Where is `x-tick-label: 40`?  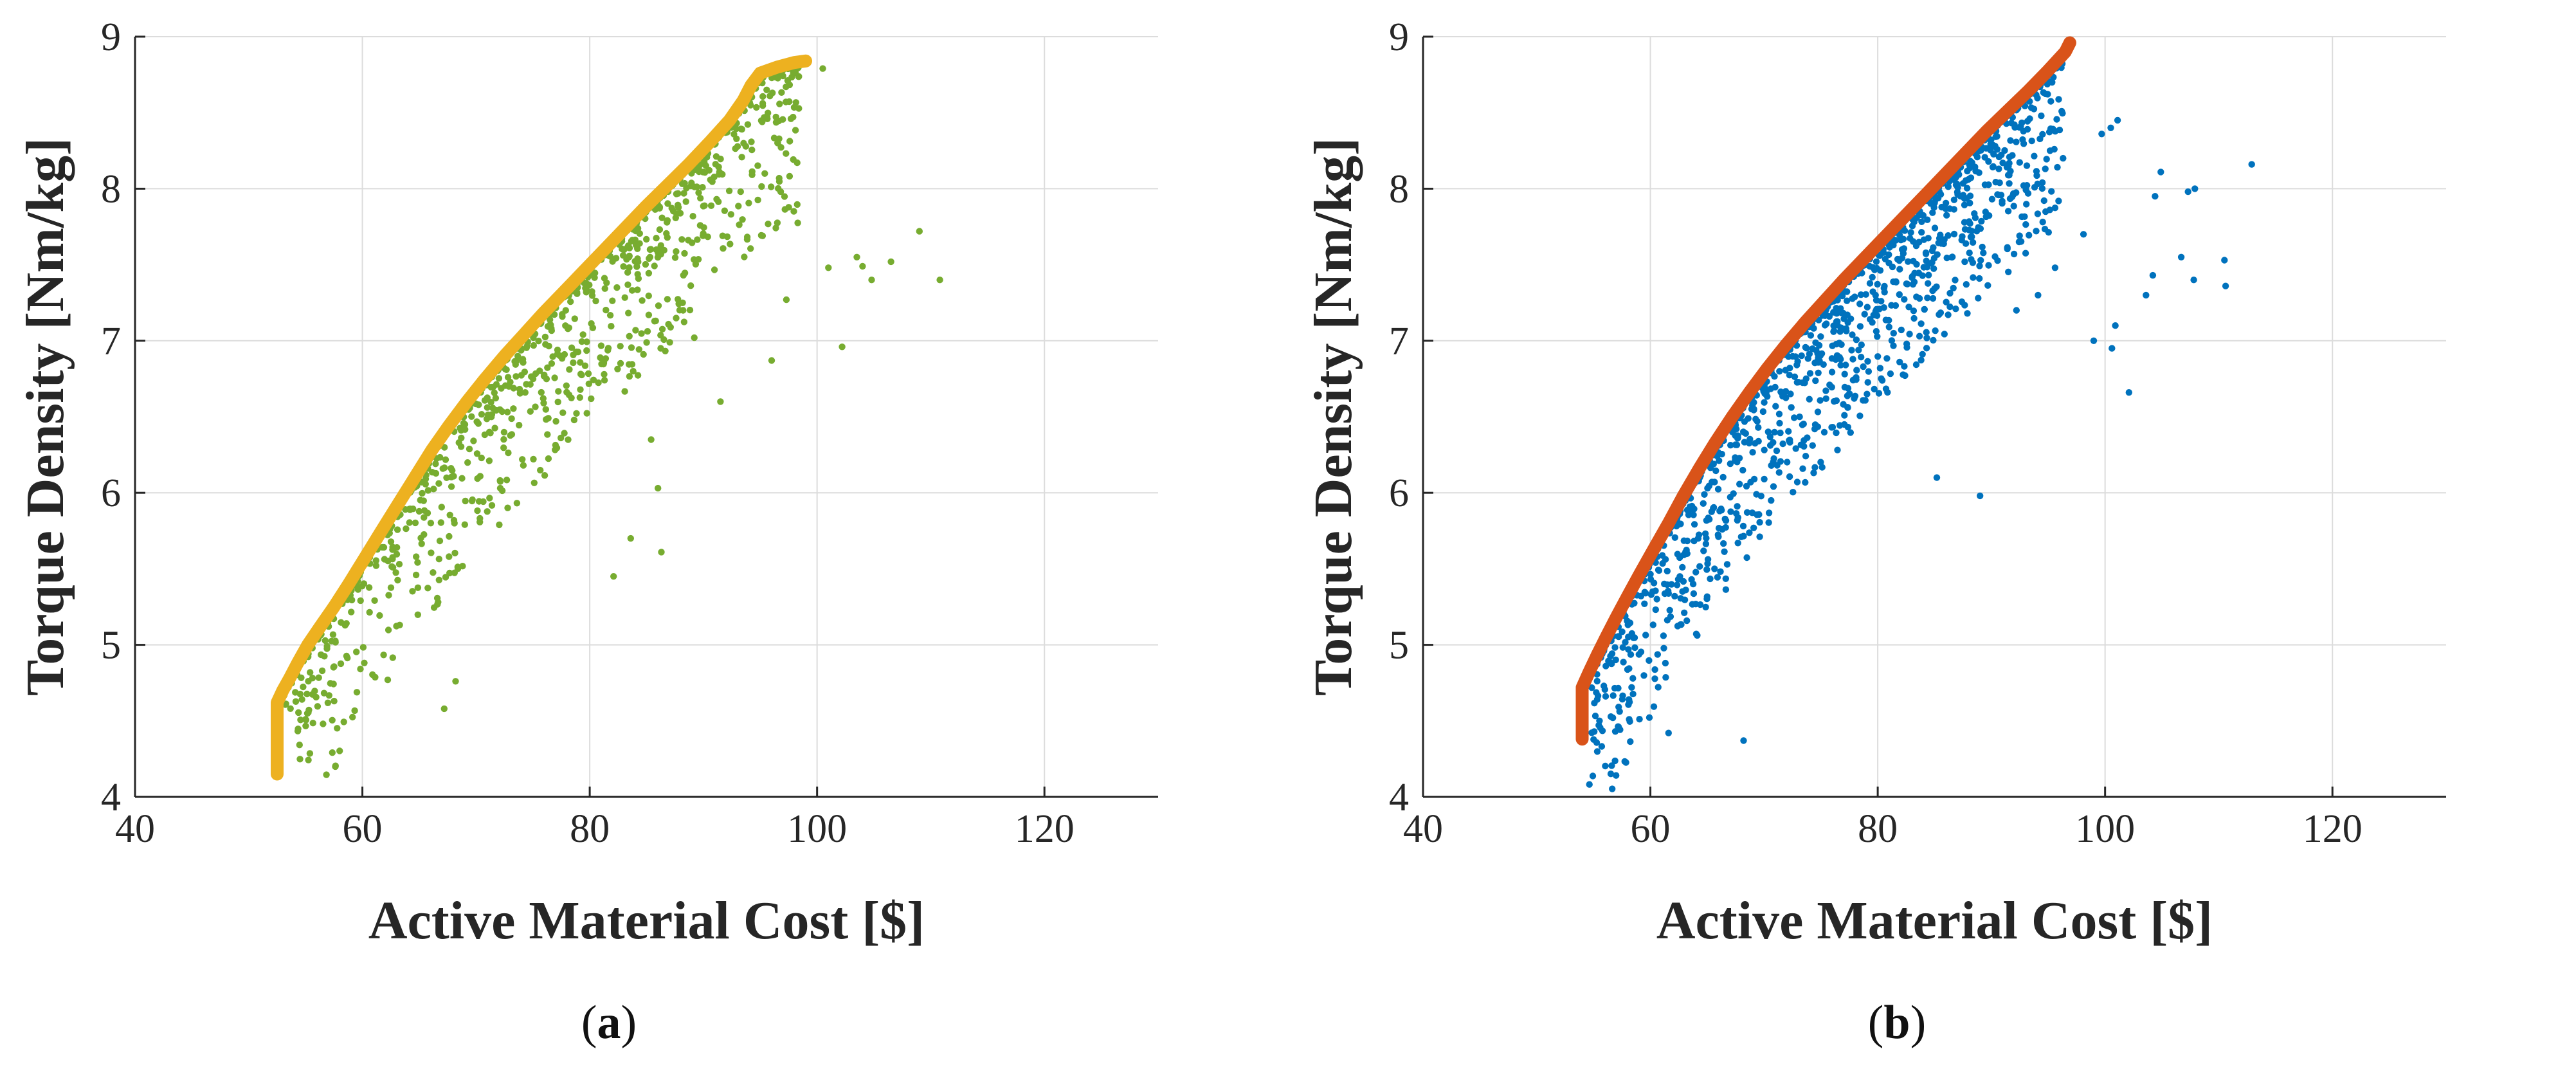
x-tick-label: 40 is located at coordinates (135, 829).